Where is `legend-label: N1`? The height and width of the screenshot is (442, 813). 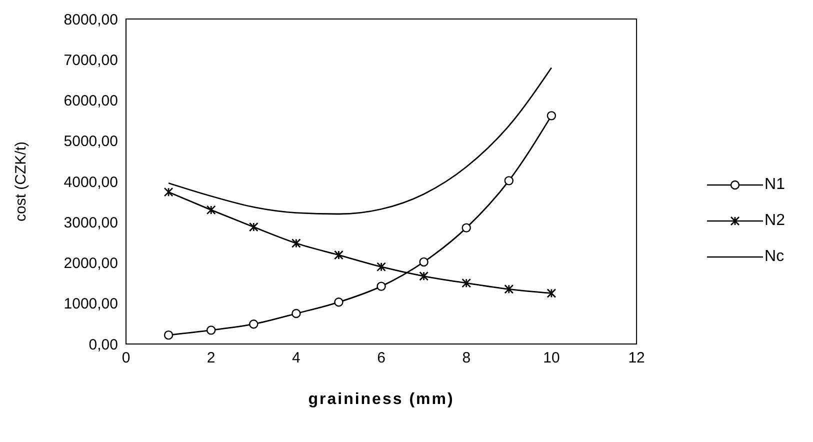 legend-label: N1 is located at coordinates (774, 185).